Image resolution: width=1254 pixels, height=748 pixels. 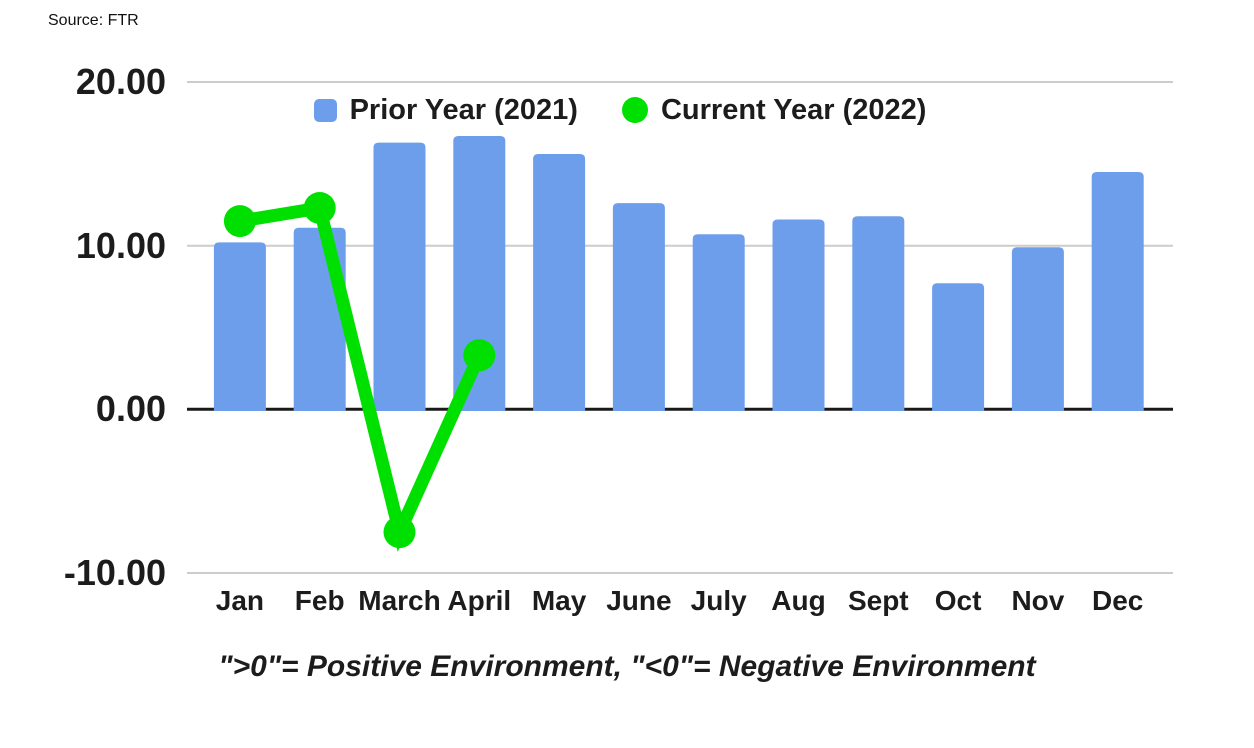 I want to click on legend-item-prior-year: Prior Year (2021), so click(x=445, y=110).